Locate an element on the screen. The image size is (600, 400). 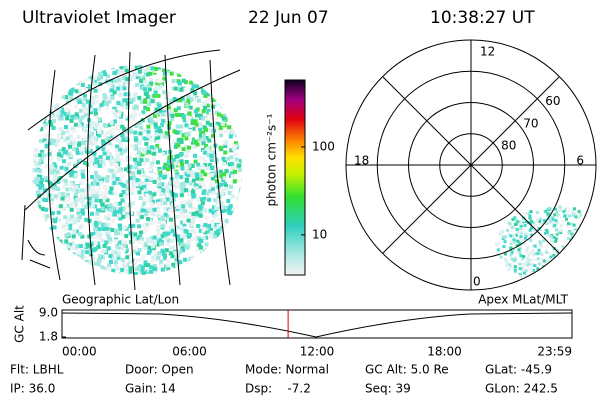
footer-field: Mode: Normal is located at coordinates (287, 370).